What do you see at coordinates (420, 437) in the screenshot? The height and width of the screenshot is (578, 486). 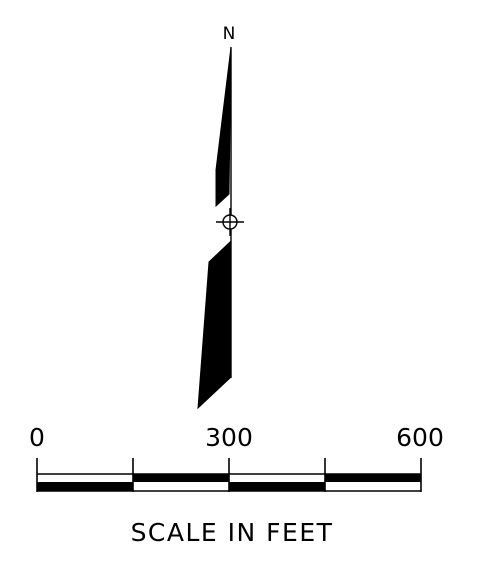 I see `scale-label-600: 600` at bounding box center [420, 437].